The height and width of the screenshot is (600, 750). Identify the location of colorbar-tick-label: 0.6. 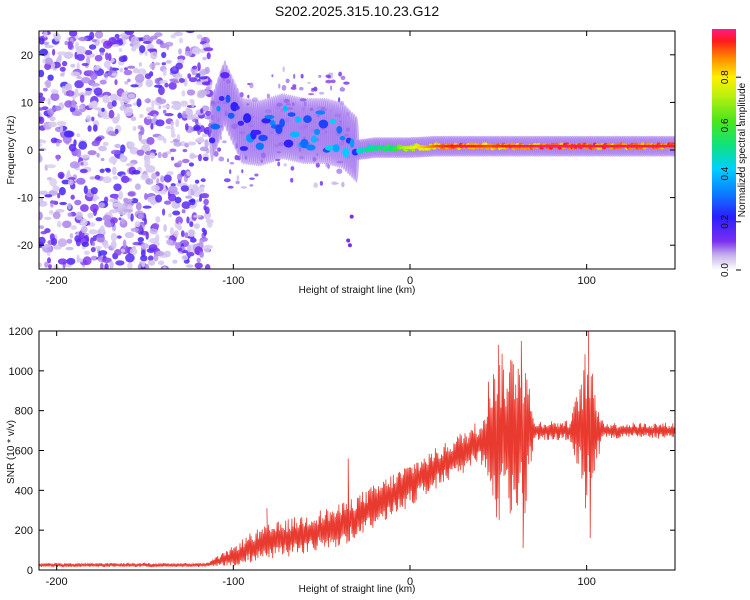
(725, 125).